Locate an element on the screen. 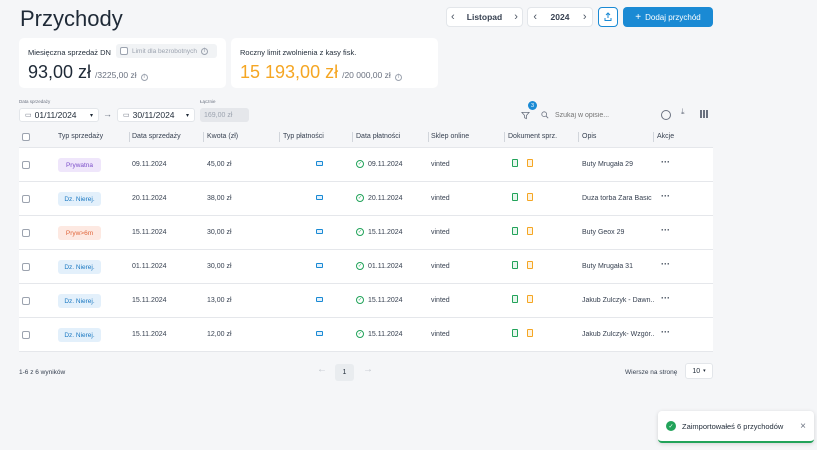 The width and height of the screenshot is (817, 450). payment-date-value: 09.11.2024 is located at coordinates (385, 164).